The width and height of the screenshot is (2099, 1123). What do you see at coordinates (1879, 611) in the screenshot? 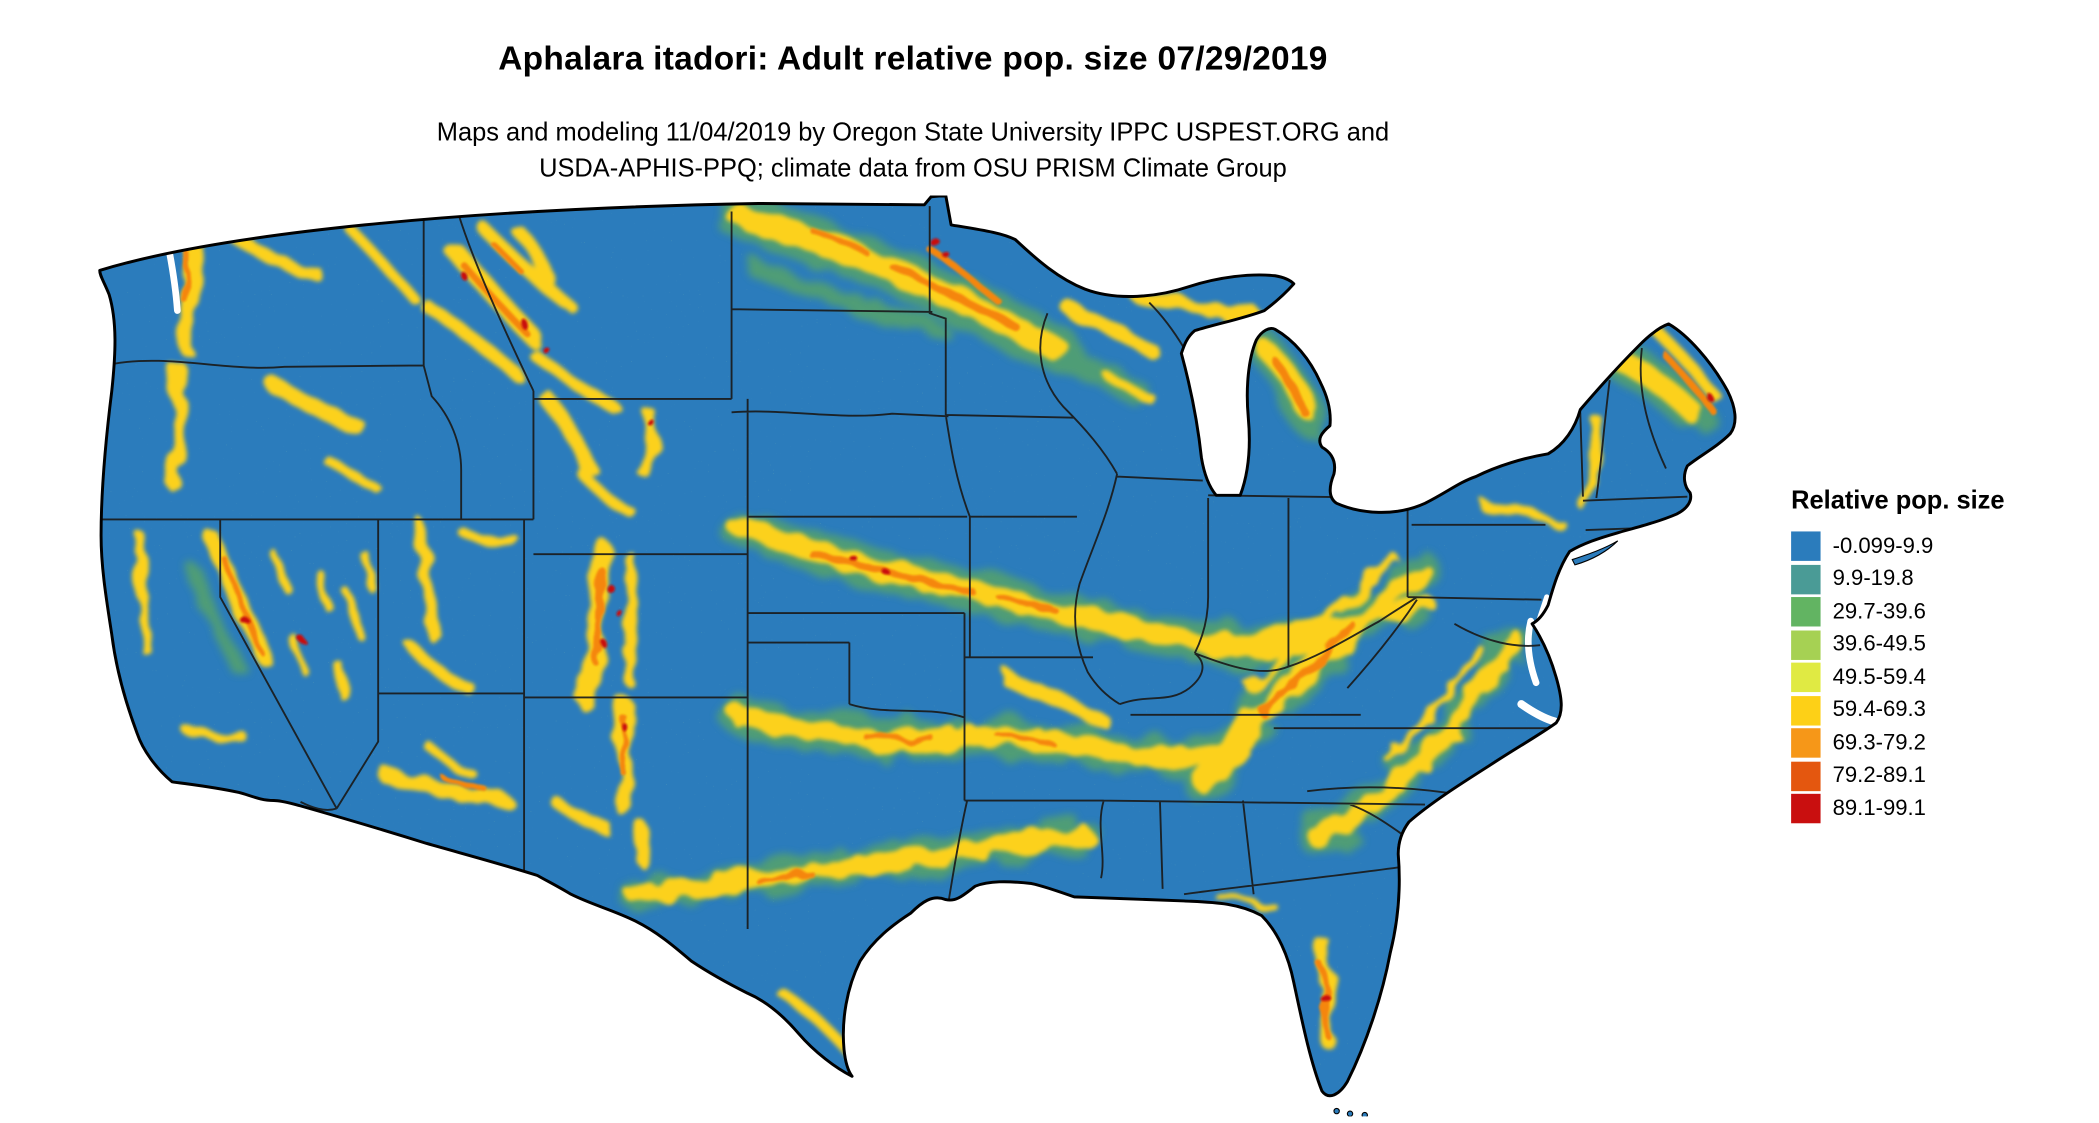
I see `legend-label: 29.7-39.6` at bounding box center [1879, 611].